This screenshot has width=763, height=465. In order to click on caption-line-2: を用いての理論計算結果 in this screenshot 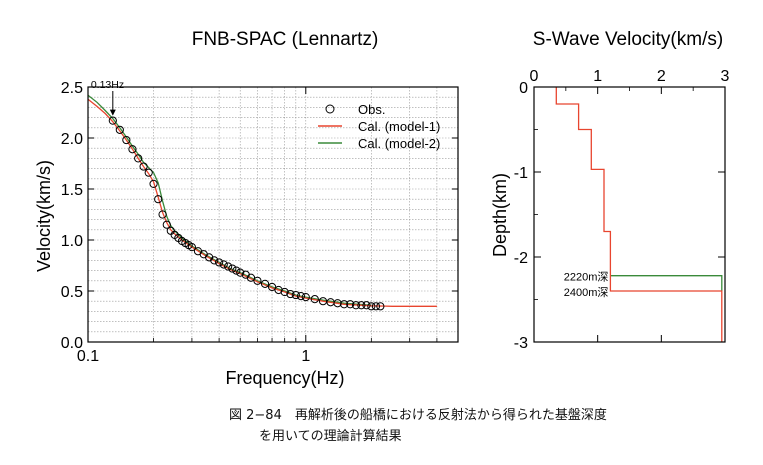, I will do `click(330, 436)`.